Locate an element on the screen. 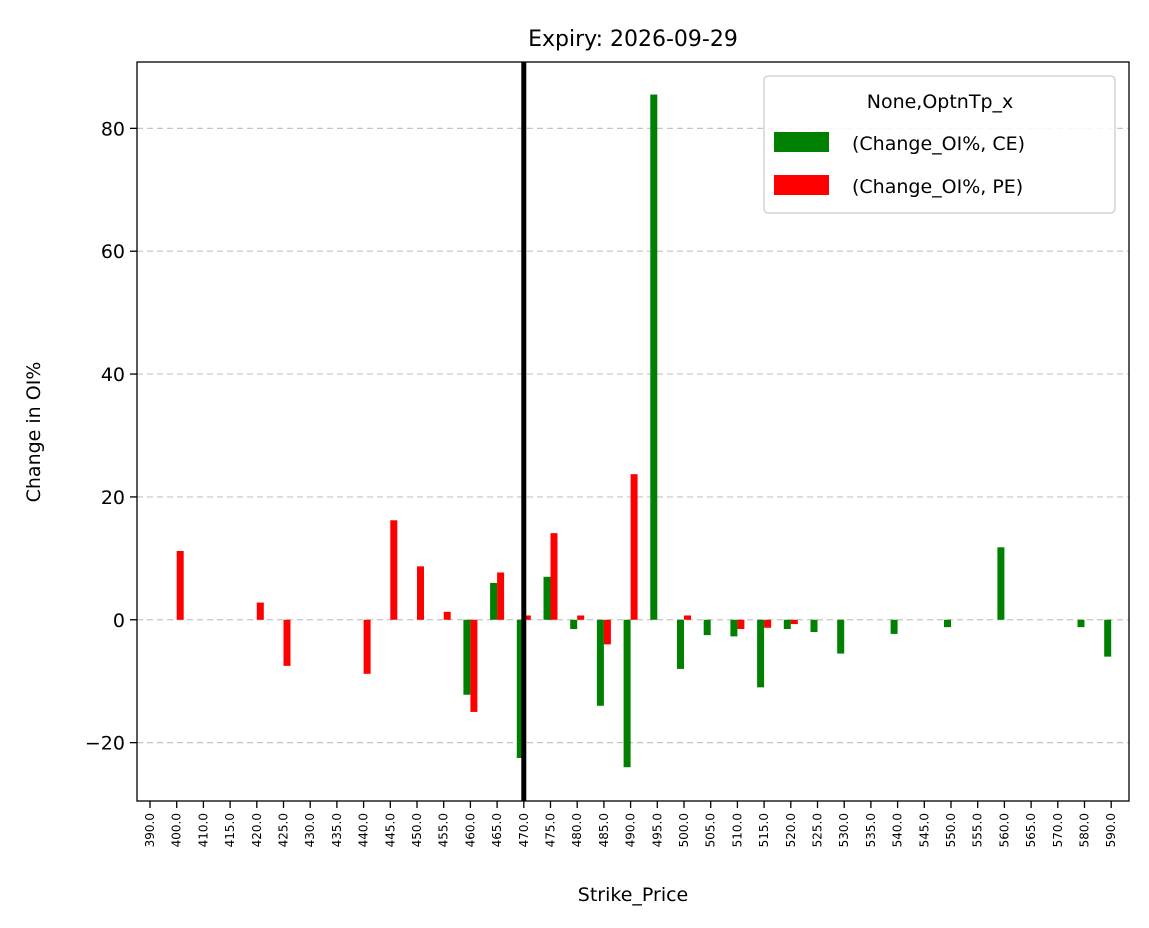 The height and width of the screenshot is (928, 1149). x-tick-label: 515.0 is located at coordinates (764, 830).